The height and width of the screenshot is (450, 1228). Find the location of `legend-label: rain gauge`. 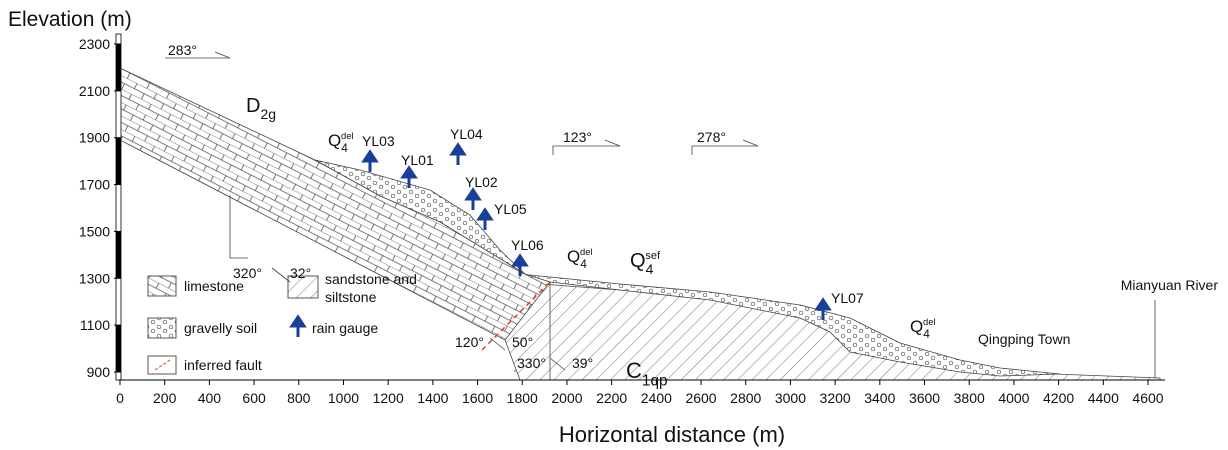

legend-label: rain gauge is located at coordinates (345, 328).